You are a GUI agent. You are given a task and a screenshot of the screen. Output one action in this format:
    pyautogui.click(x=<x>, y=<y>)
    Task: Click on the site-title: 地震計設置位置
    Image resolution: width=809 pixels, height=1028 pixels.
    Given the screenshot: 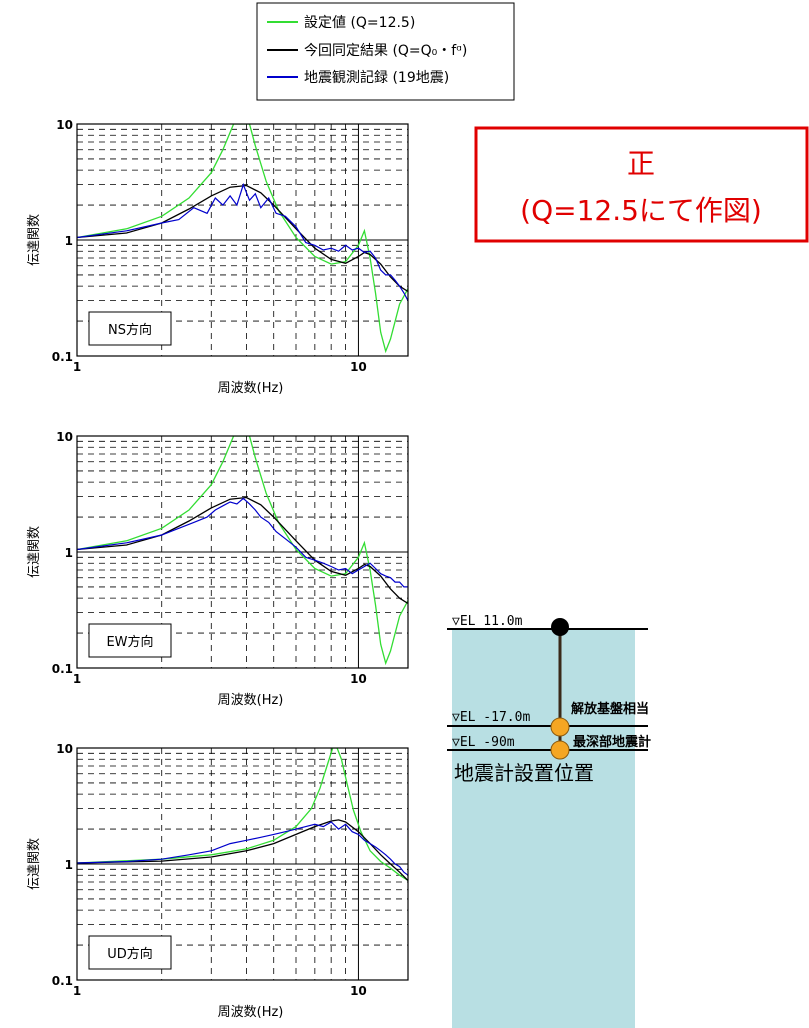 What is the action you would take?
    pyautogui.click(x=524, y=773)
    